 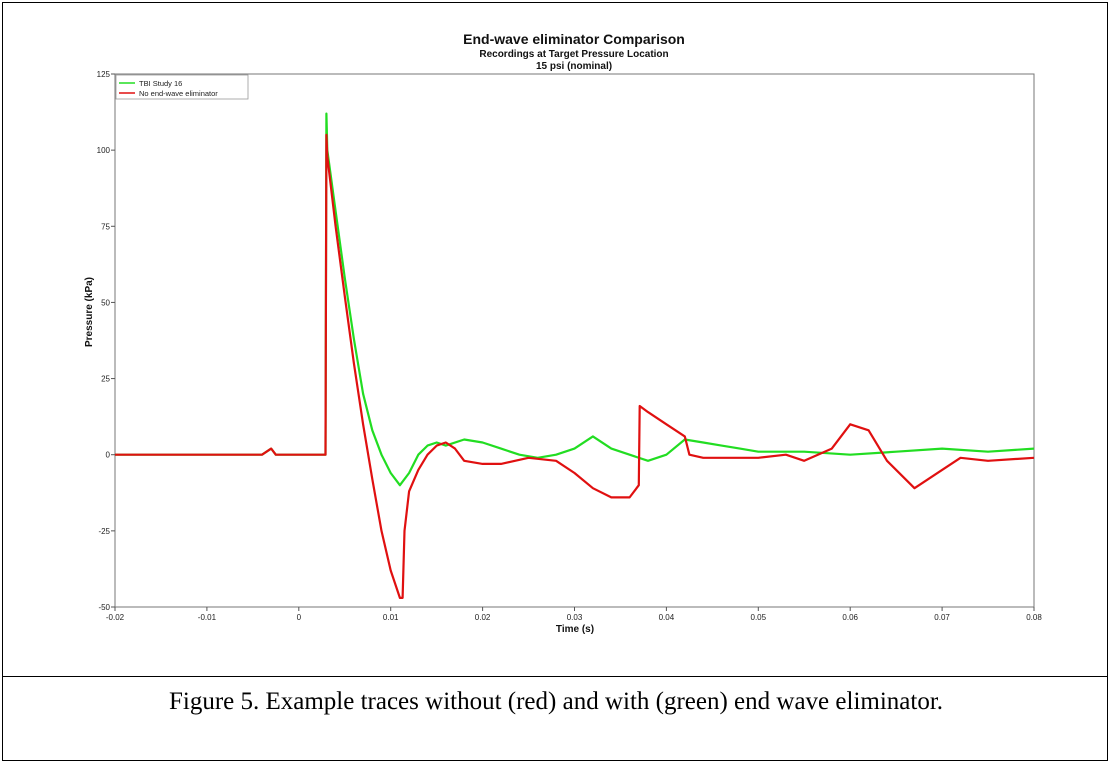 I want to click on y-tick-label: 75, so click(x=105, y=226).